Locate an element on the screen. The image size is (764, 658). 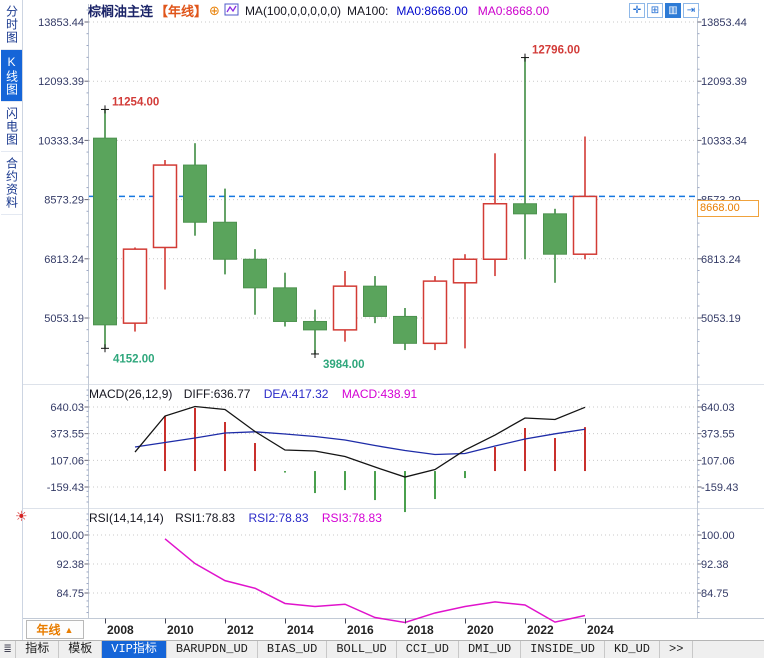
macd-formula: MACD(26,12,9) is located at coordinates (131, 394).